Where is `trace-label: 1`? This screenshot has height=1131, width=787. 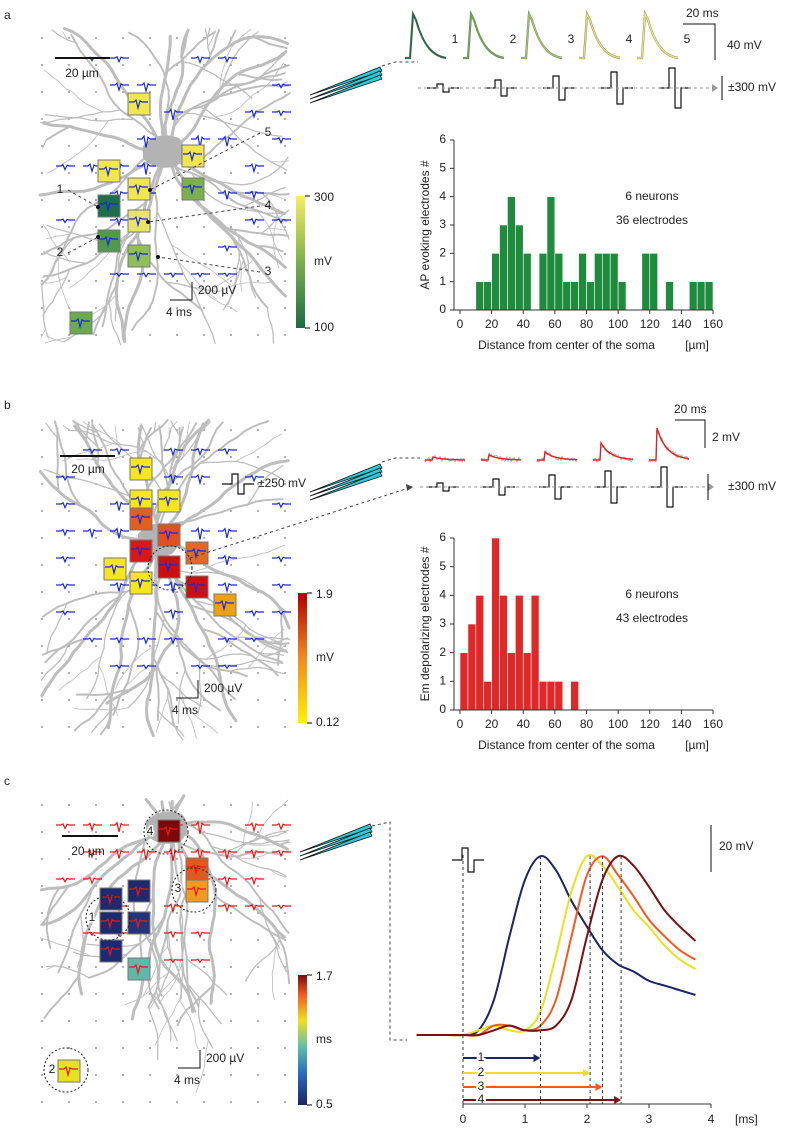 trace-label: 1 is located at coordinates (455, 39).